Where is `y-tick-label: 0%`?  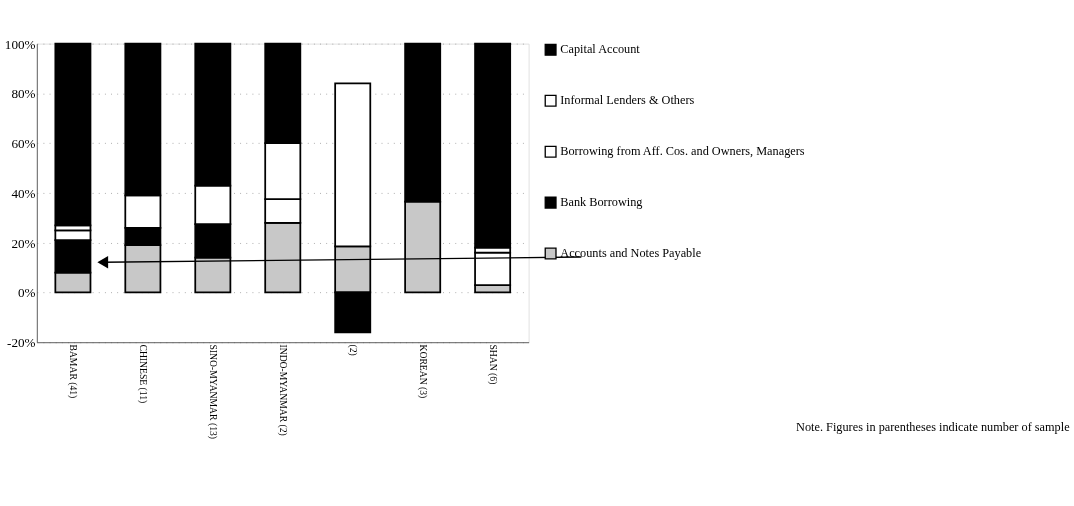
y-tick-label: 0% is located at coordinates (27, 293).